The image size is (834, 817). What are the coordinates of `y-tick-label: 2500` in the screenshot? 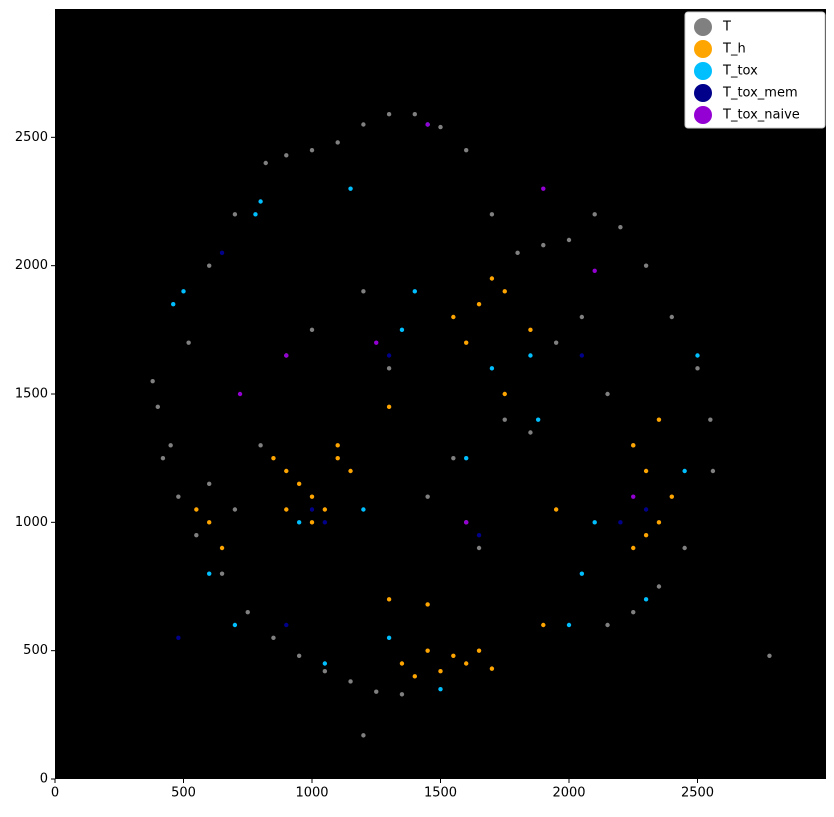 It's located at (31, 137).